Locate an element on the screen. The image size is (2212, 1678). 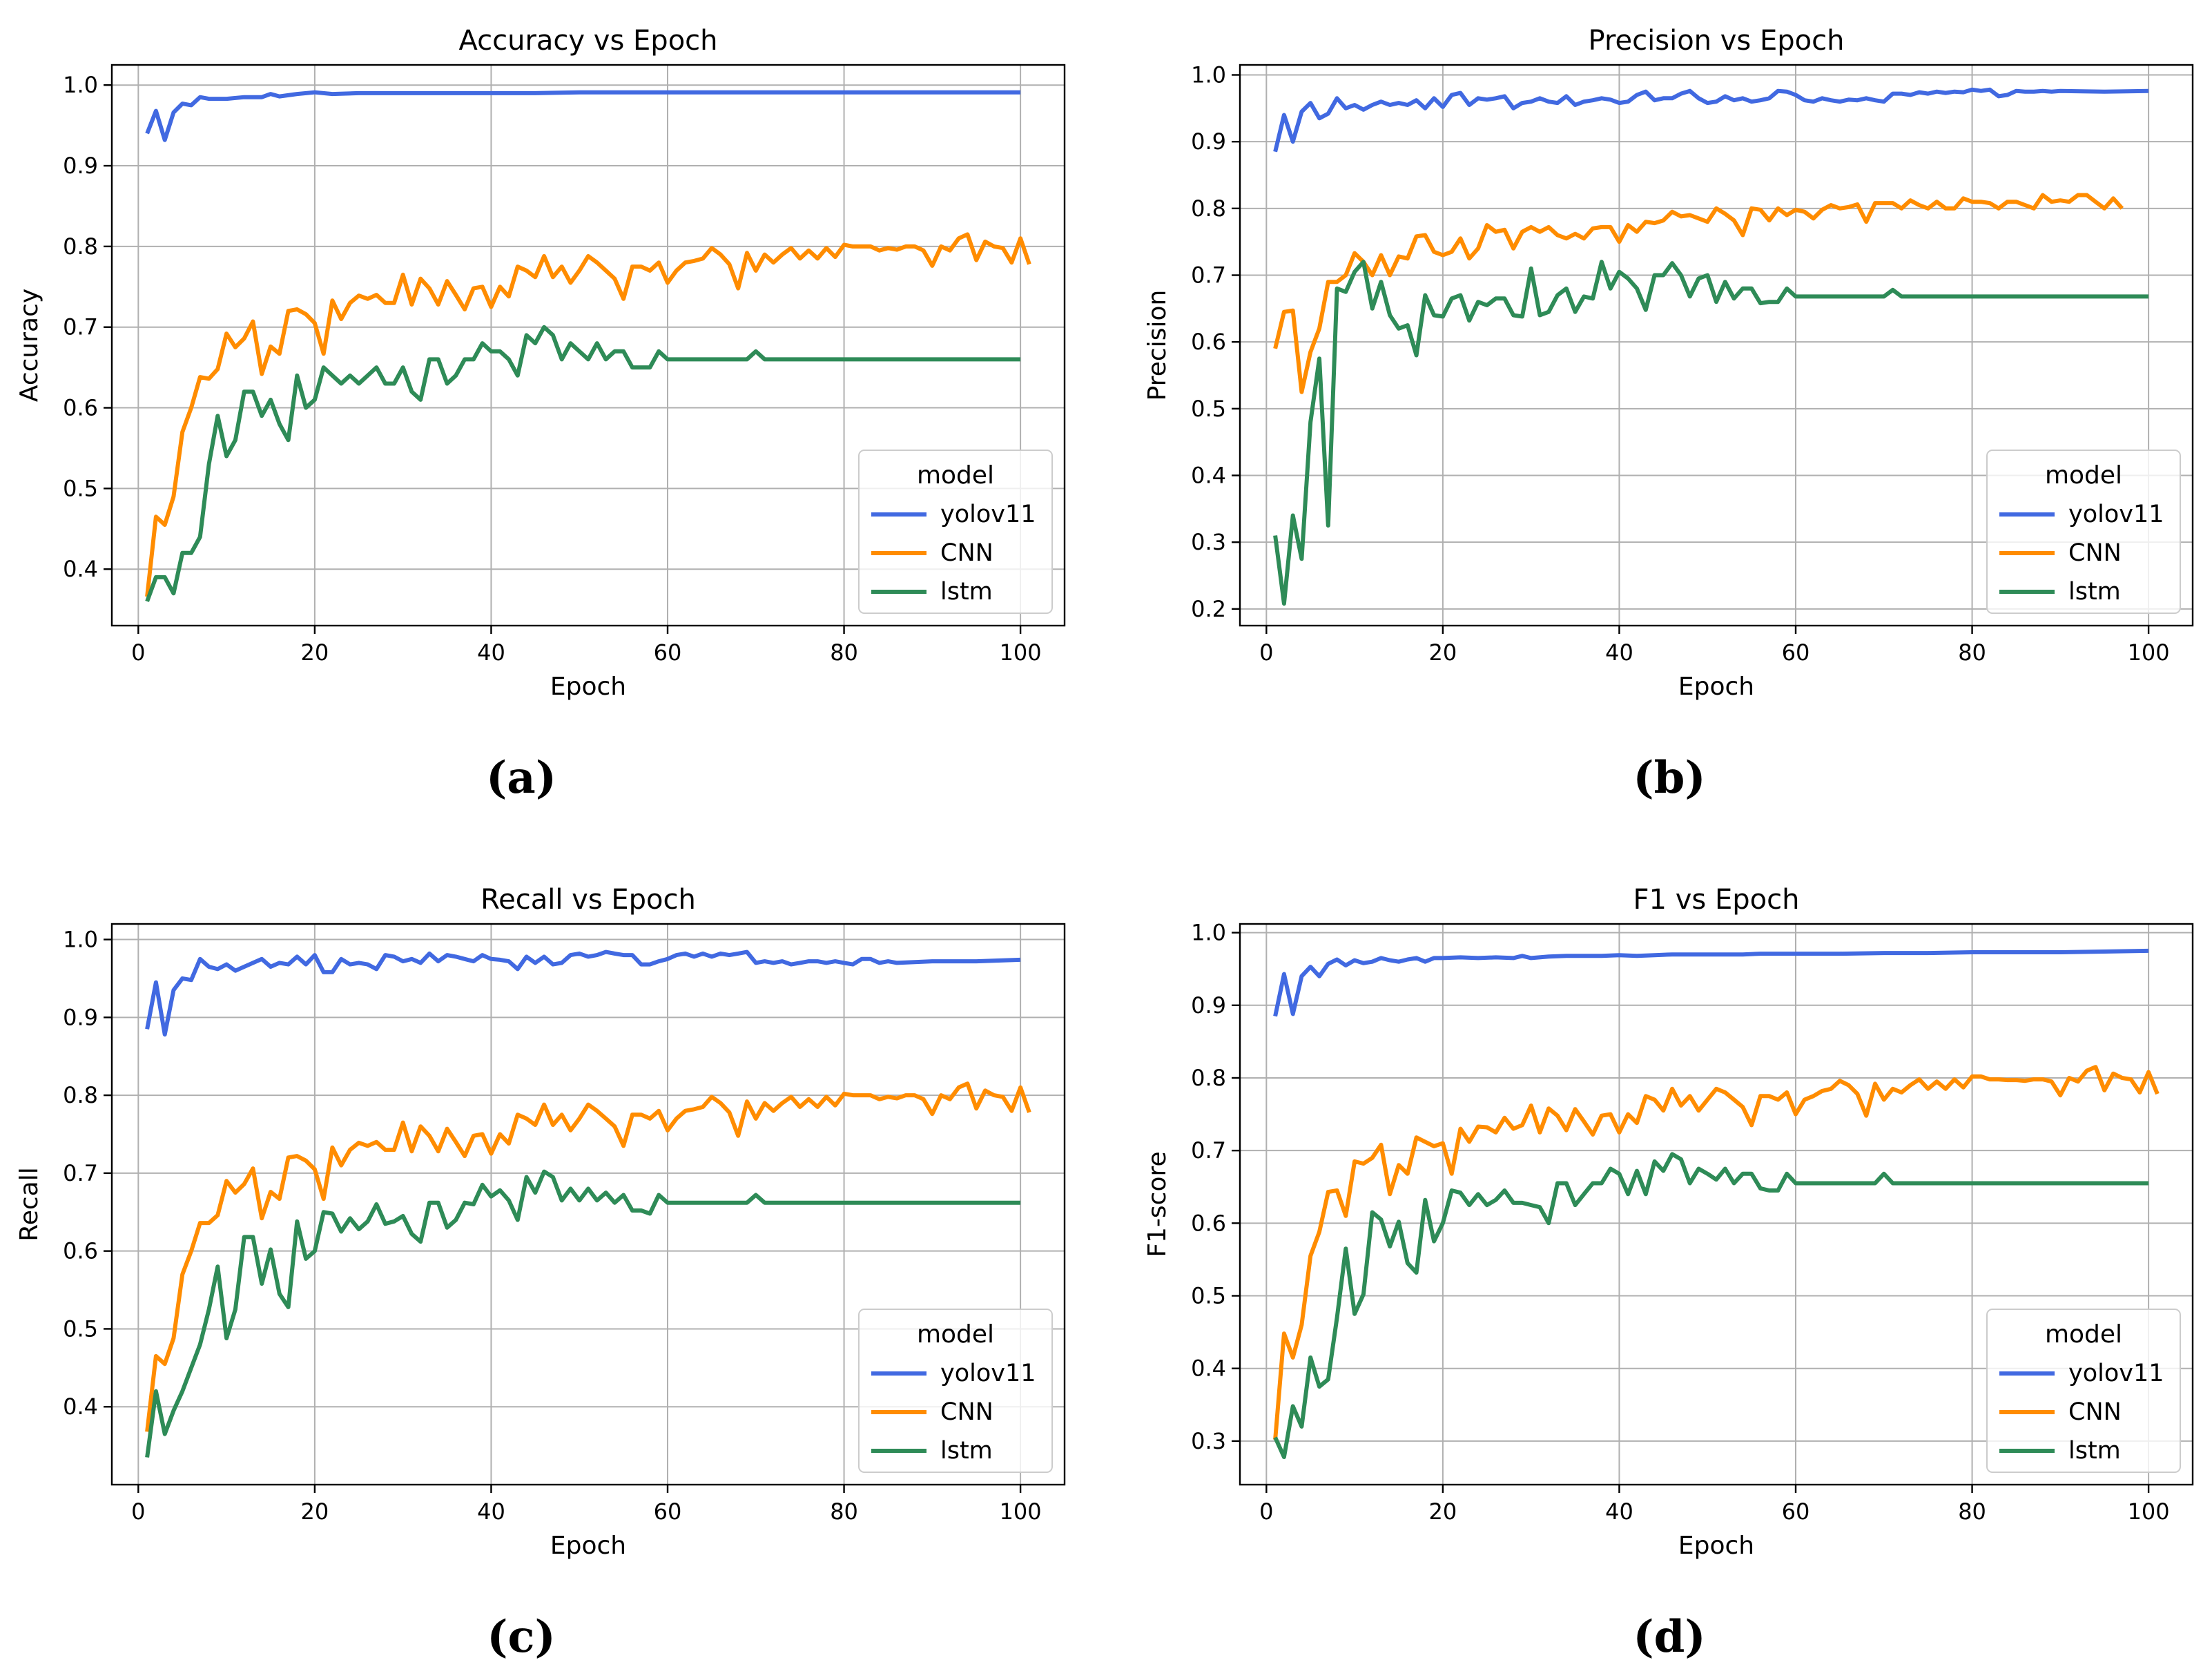
panel-caption: (a) is located at coordinates (521, 778).